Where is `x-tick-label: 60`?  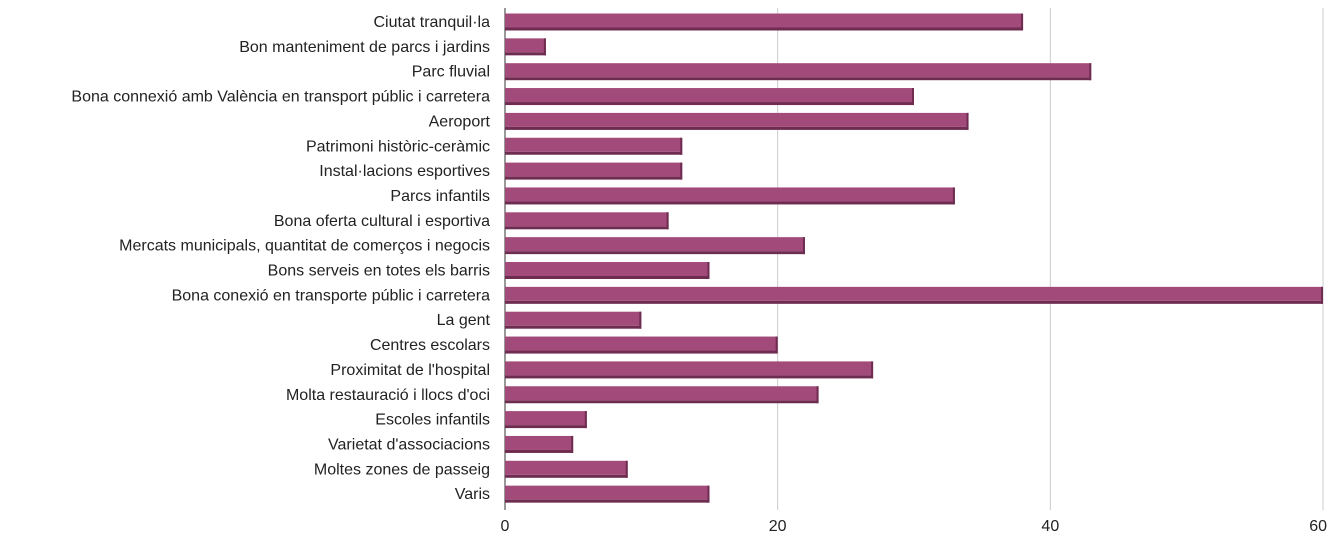
x-tick-label: 60 is located at coordinates (1318, 526).